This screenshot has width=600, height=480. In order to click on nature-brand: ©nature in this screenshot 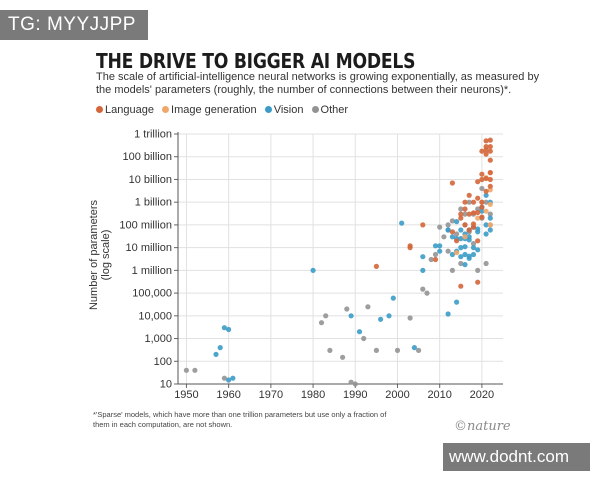, I will do `click(482, 426)`.